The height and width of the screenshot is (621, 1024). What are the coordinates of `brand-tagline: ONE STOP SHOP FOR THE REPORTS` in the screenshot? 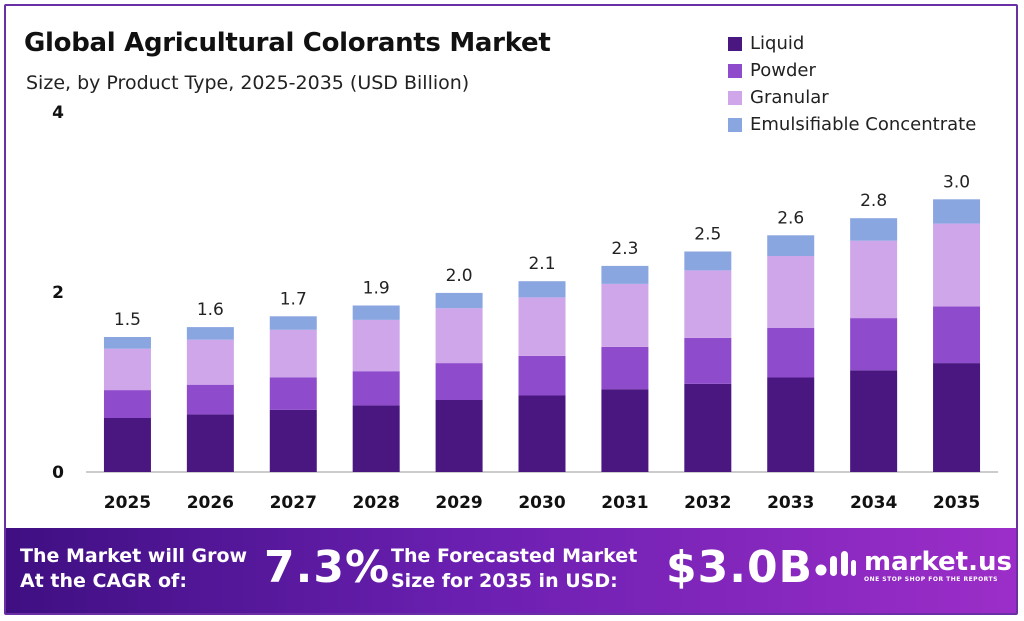 It's located at (931, 579).